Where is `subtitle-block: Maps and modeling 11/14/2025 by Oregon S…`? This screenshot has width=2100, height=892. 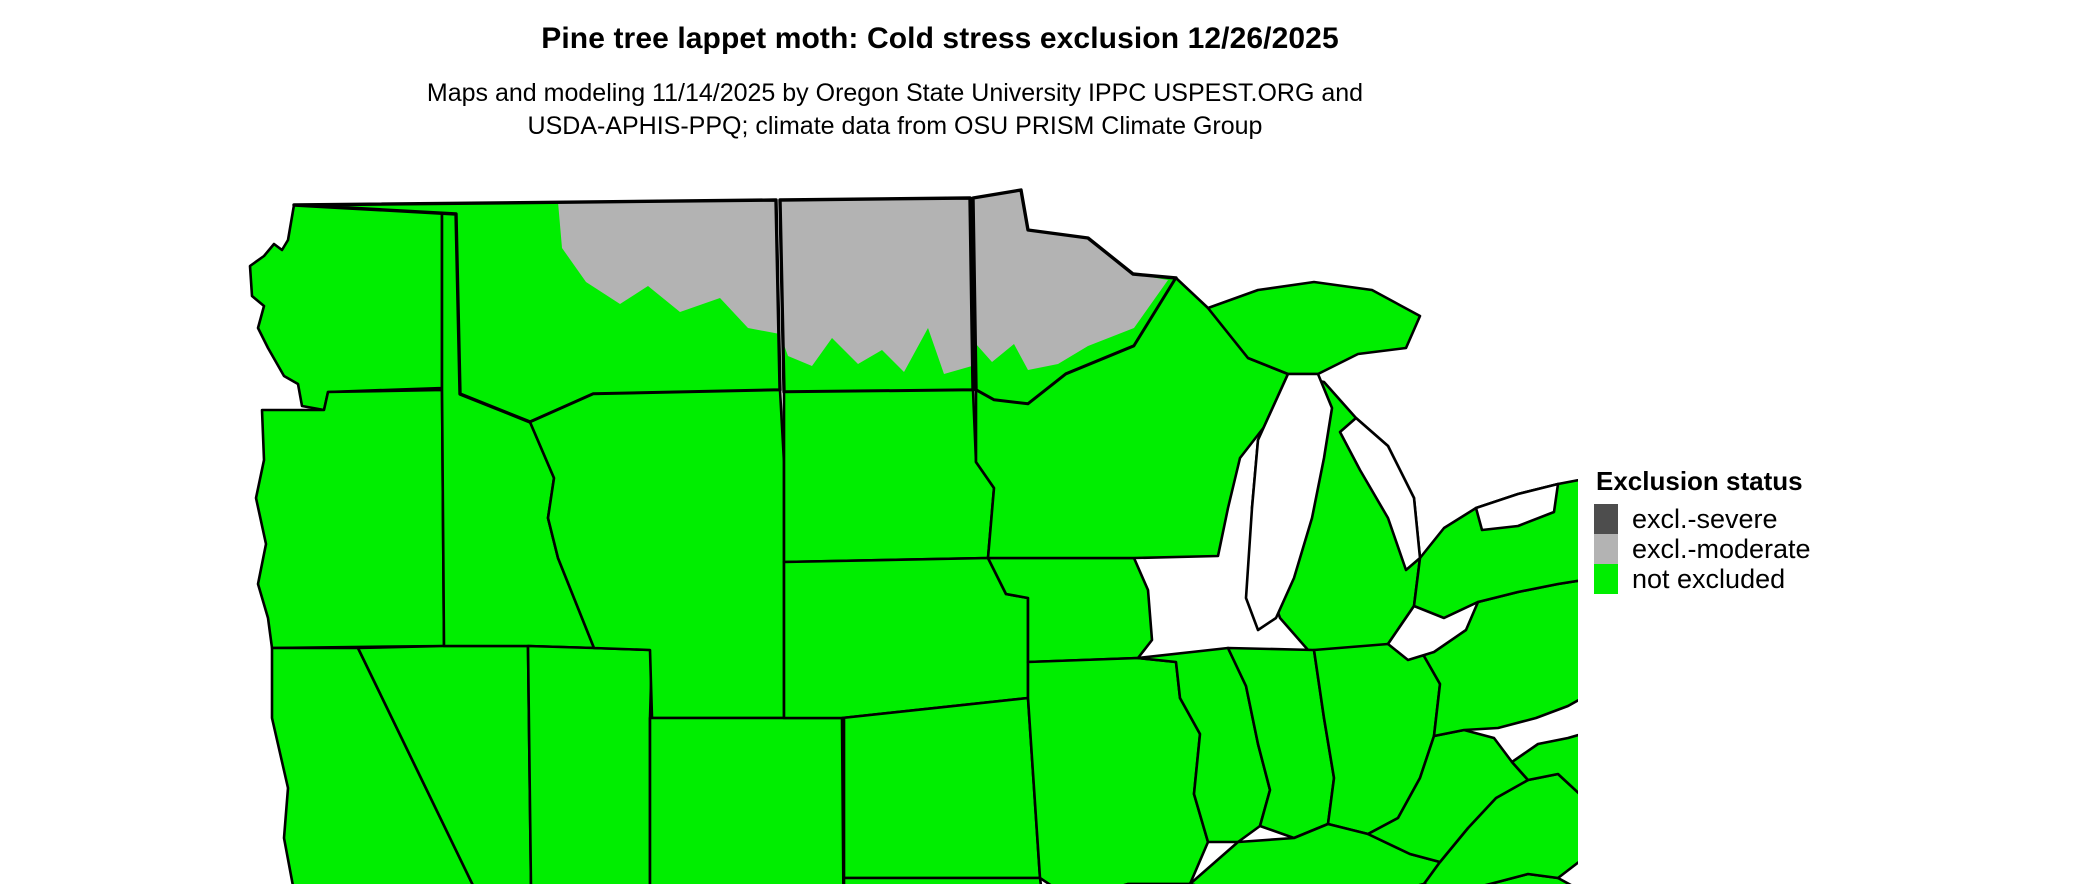 subtitle-block: Maps and modeling 11/14/2025 by Oregon S… is located at coordinates (895, 110).